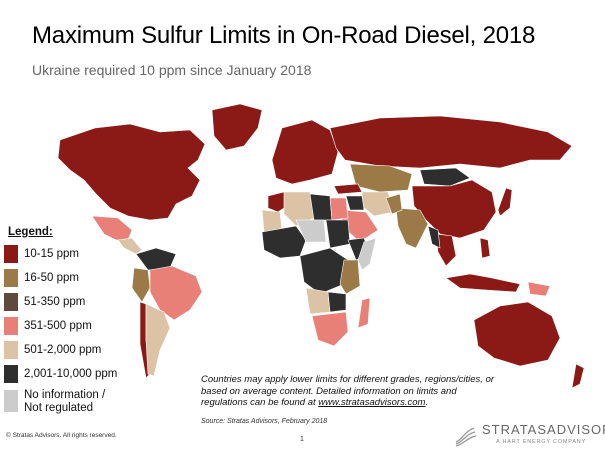 This screenshot has width=605, height=454. What do you see at coordinates (311, 231) in the screenshot?
I see `region-niger-chad` at bounding box center [311, 231].